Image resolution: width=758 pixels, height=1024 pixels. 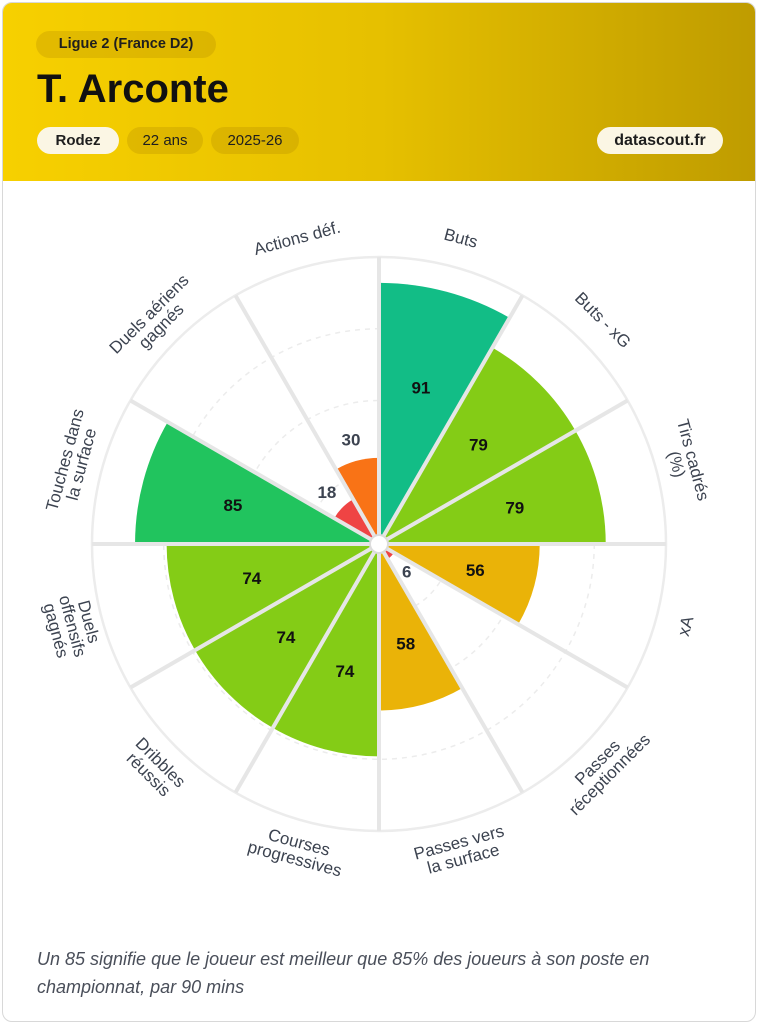 What do you see at coordinates (126, 44) in the screenshot?
I see `league-badge: Ligue 2 (France D2)` at bounding box center [126, 44].